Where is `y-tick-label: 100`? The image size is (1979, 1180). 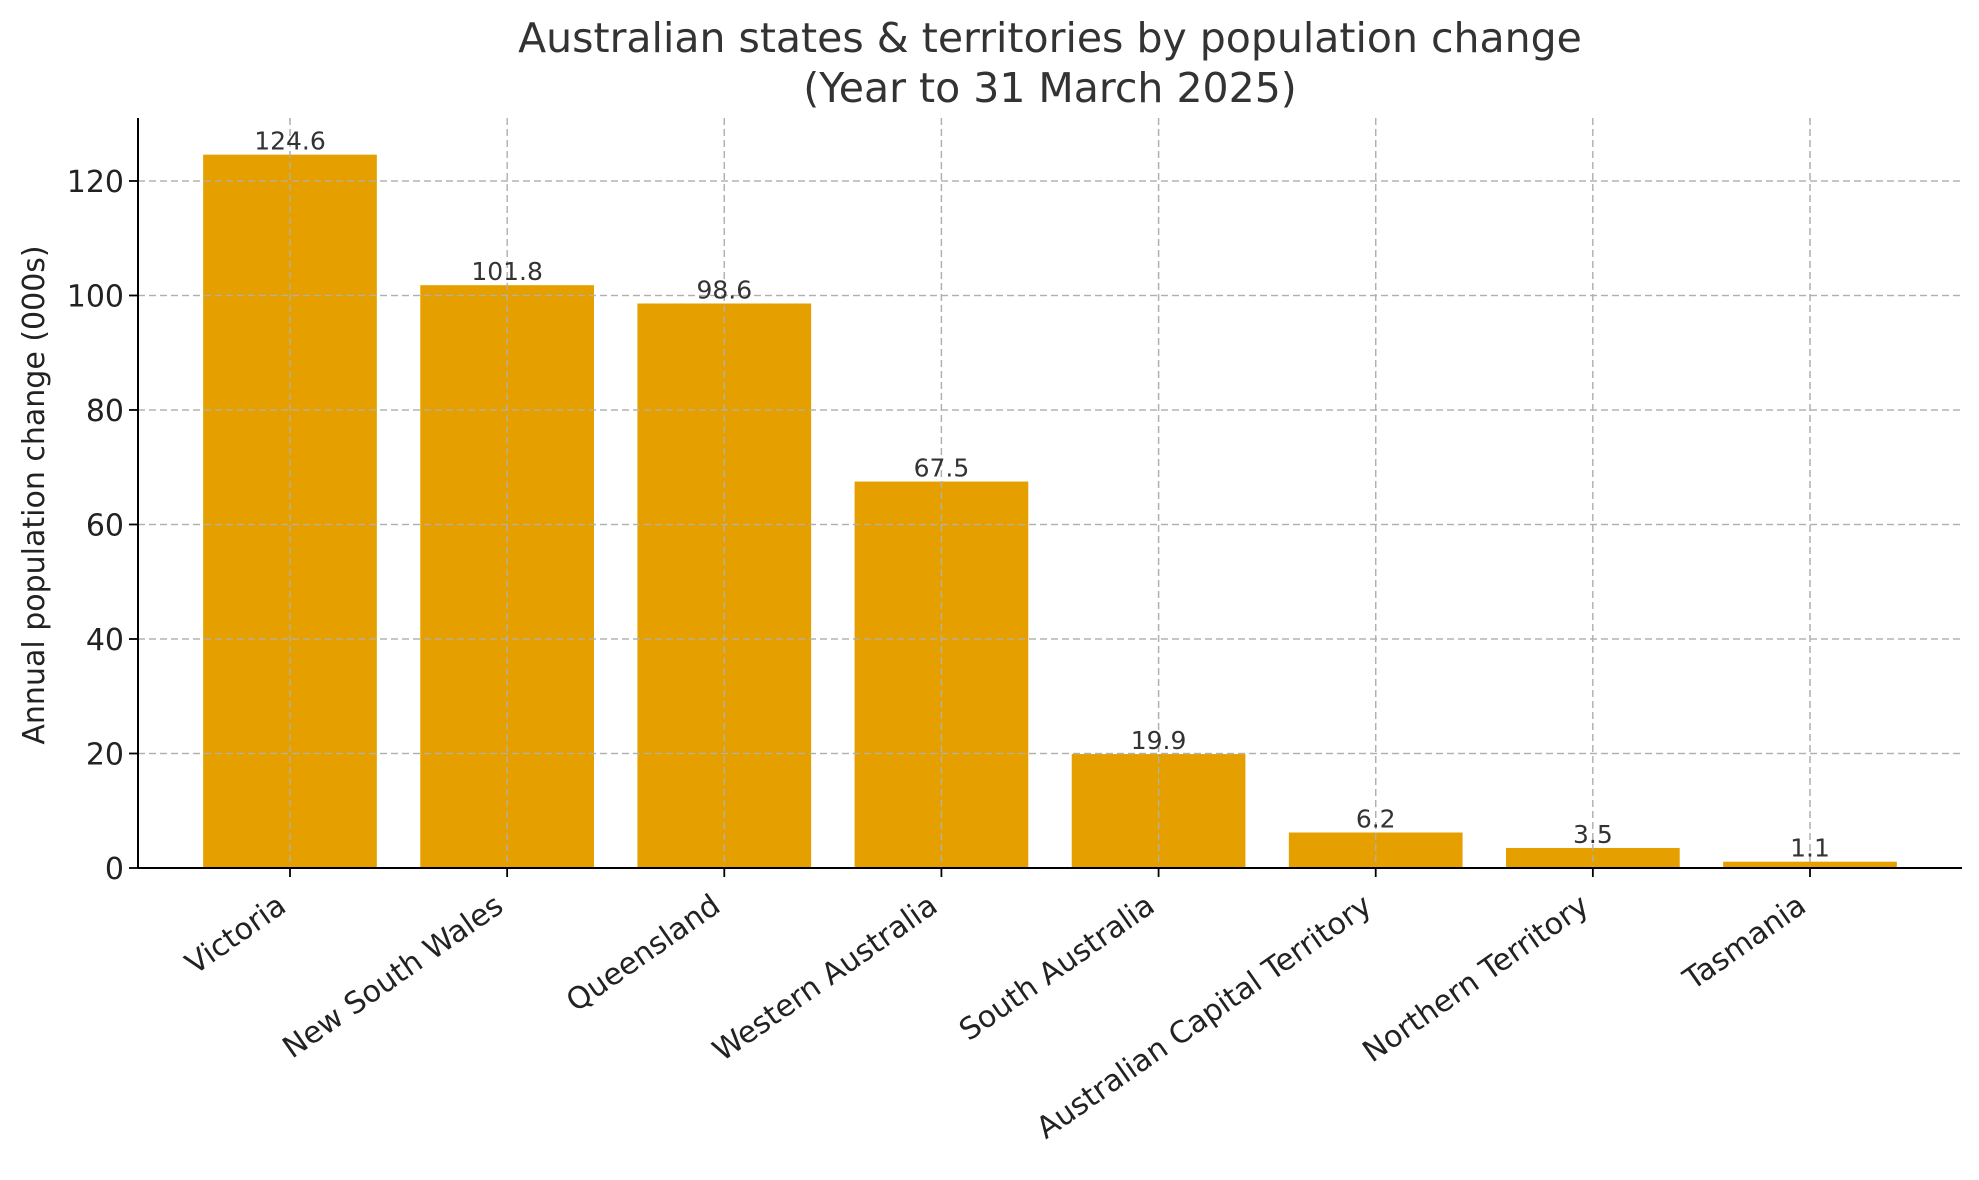 y-tick-label: 100 is located at coordinates (95, 296).